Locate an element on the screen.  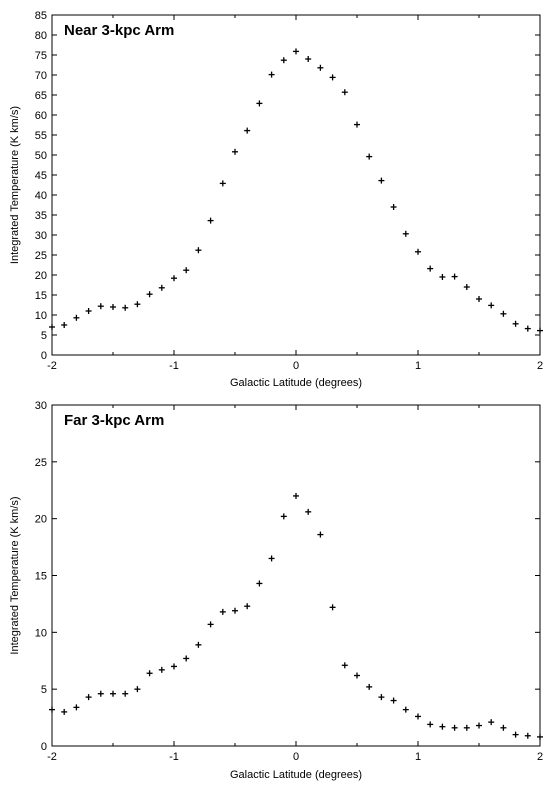
y-tick-label: 65 is located at coordinates (41, 96).